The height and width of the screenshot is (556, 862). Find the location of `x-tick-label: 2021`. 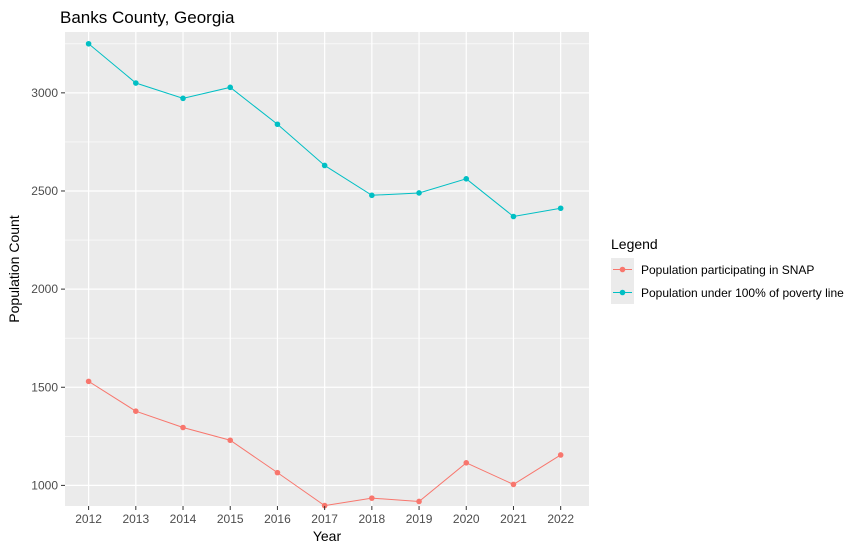

x-tick-label: 2021 is located at coordinates (513, 519).